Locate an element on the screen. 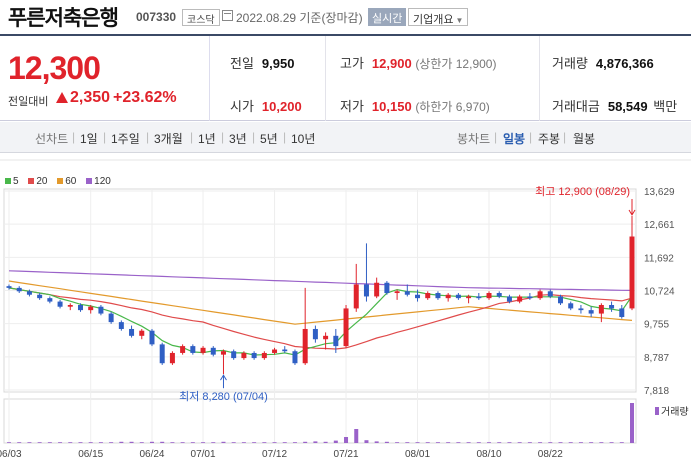 Image resolution: width=691 pixels, height=464 pixels. stock-code: 007330 is located at coordinates (156, 17).